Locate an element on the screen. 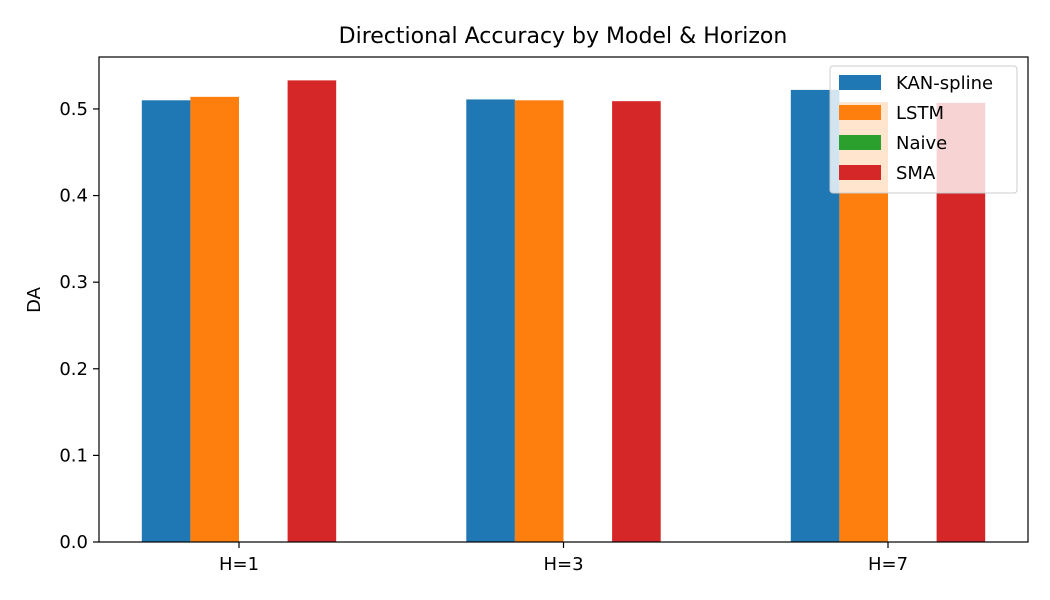 The width and height of the screenshot is (1050, 600). y-tick-label: 0.5 is located at coordinates (73, 109).